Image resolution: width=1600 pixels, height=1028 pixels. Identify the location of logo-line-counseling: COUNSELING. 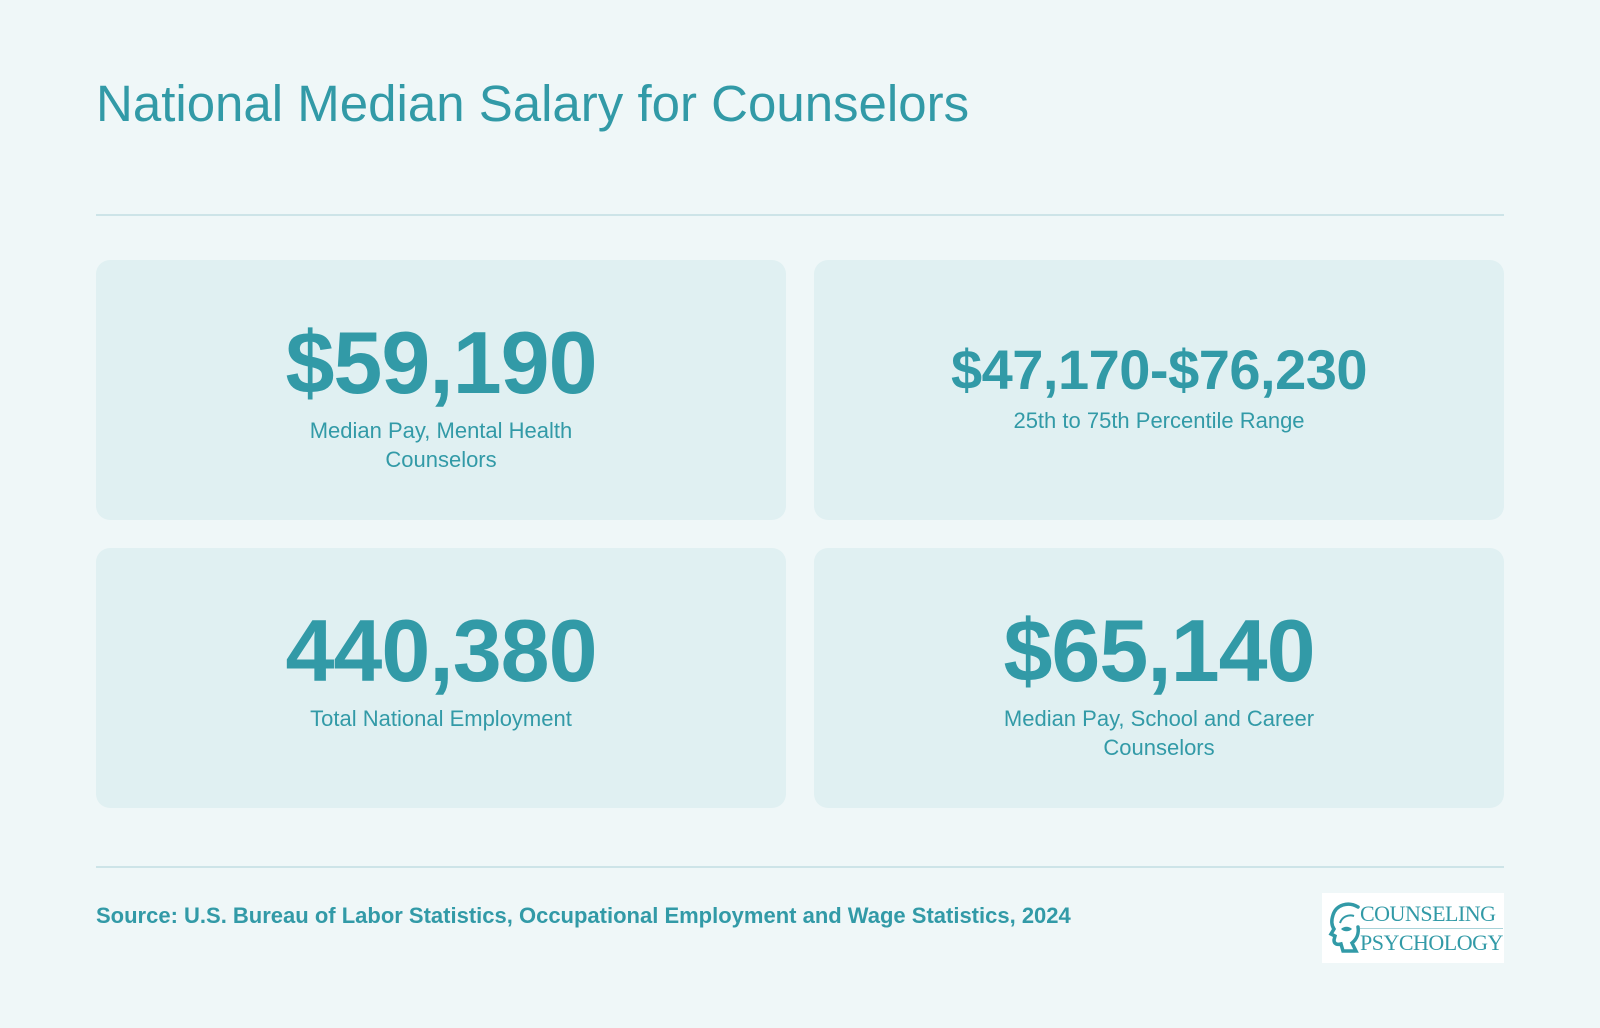
(1431, 915).